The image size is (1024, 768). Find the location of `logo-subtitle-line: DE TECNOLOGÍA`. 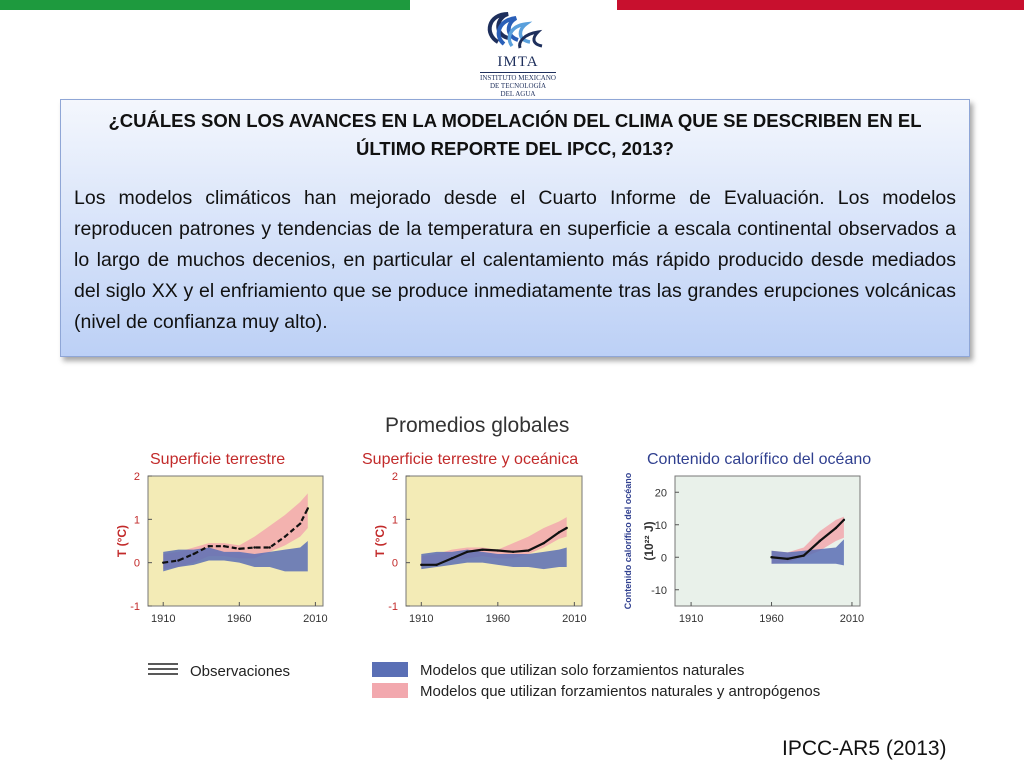

logo-subtitle-line: DE TECNOLOGÍA is located at coordinates (518, 86).